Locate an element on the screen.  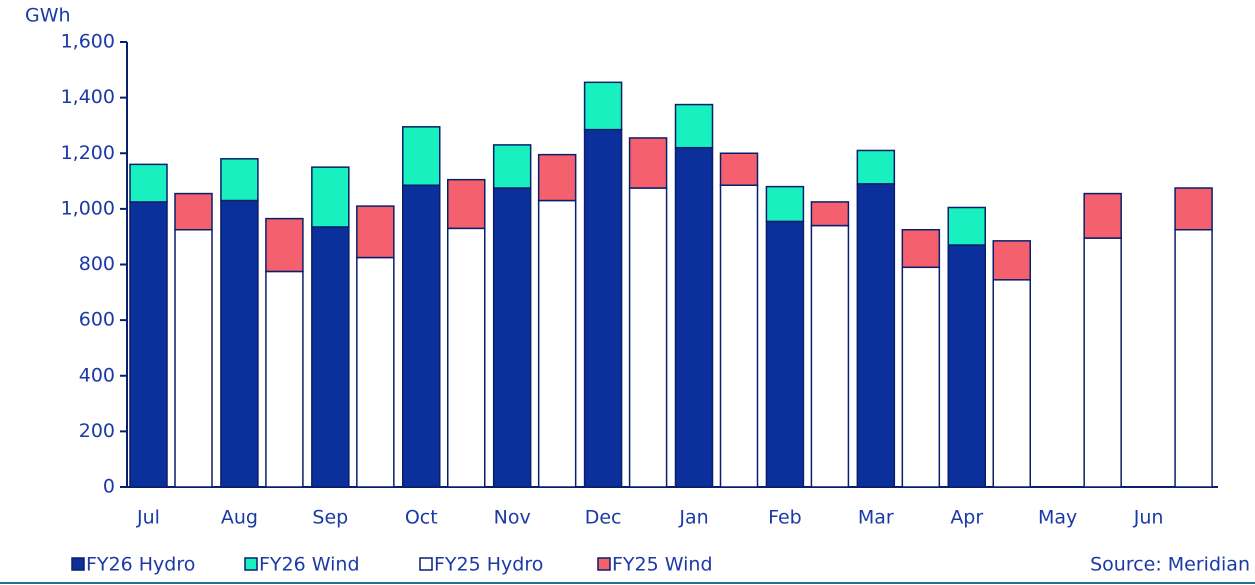
y-tick-label: 400 is located at coordinates (97, 375).